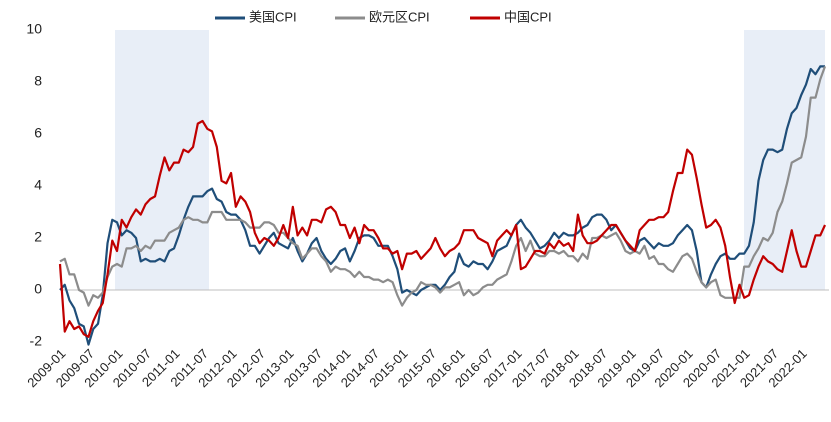  I want to click on y-tick-label: 6, so click(38, 133).